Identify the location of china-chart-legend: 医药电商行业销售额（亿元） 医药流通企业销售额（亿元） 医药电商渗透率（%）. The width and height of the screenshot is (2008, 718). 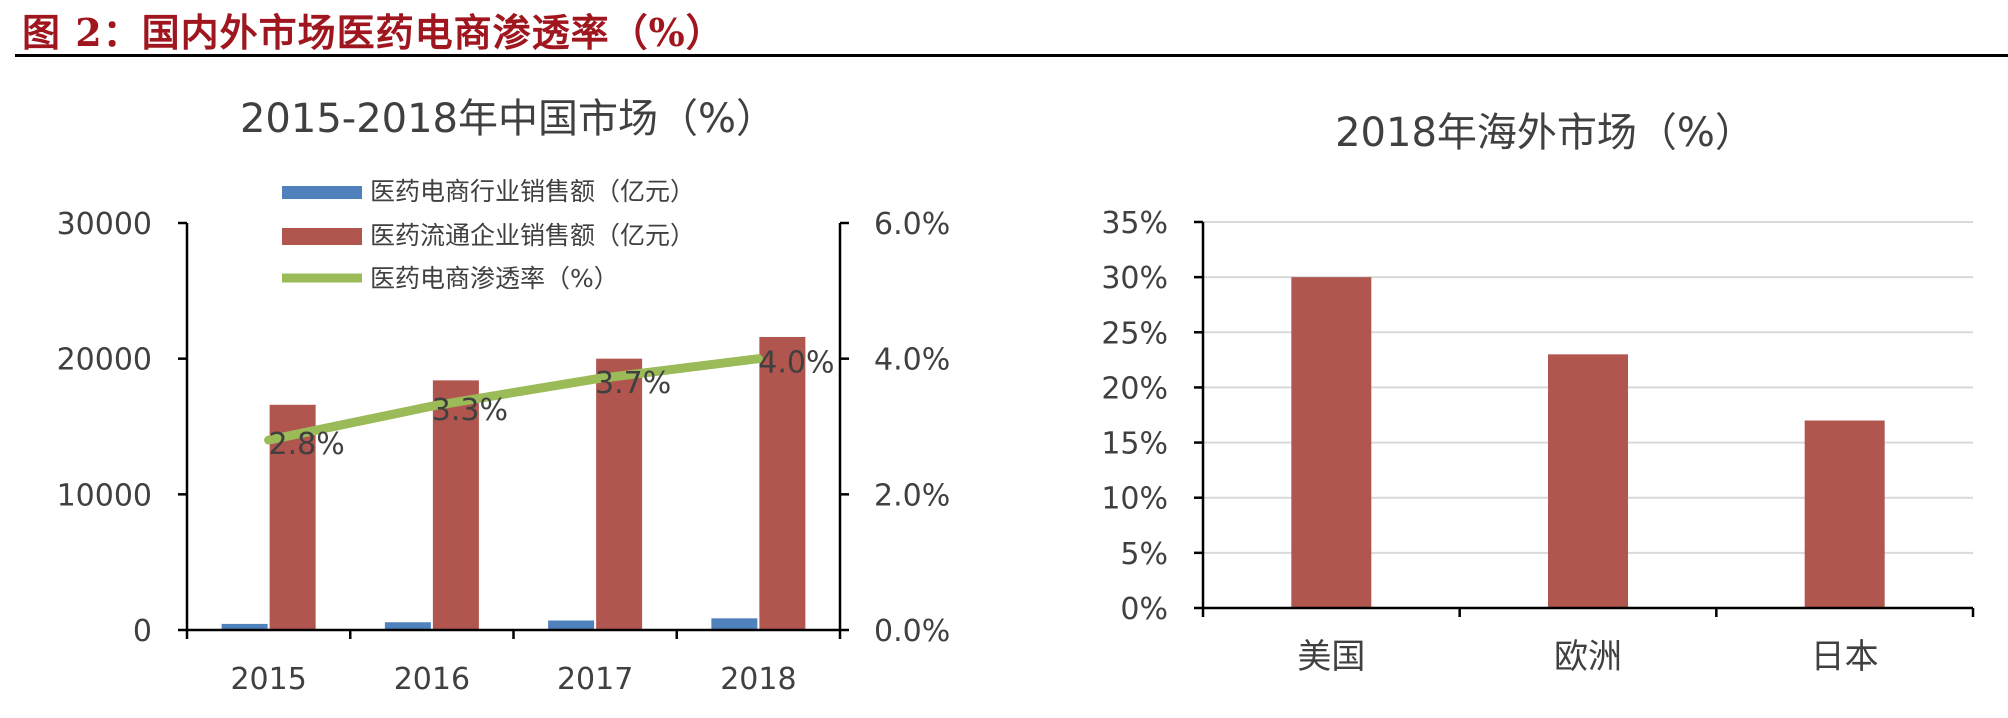
(488, 235).